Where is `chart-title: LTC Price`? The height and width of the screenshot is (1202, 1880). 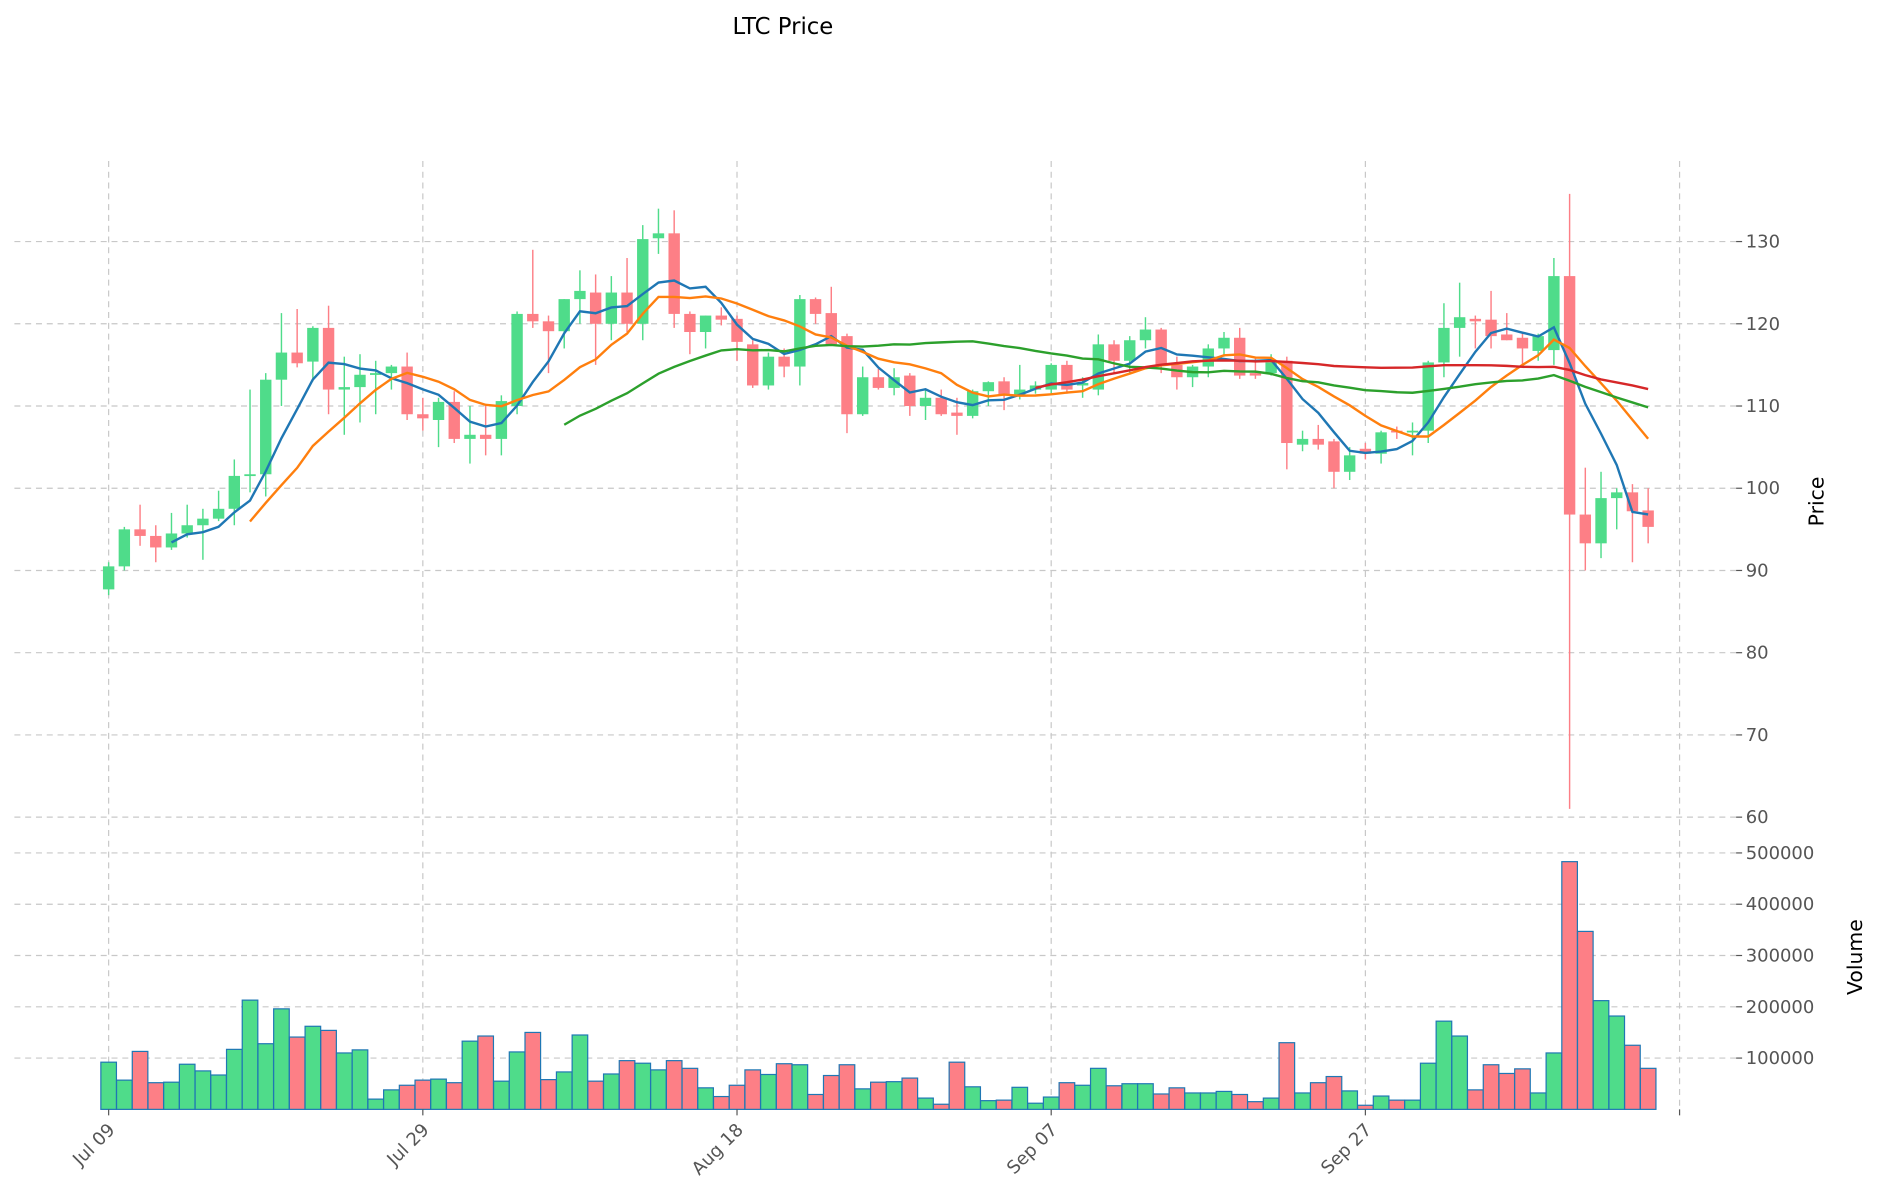 chart-title: LTC Price is located at coordinates (783, 27).